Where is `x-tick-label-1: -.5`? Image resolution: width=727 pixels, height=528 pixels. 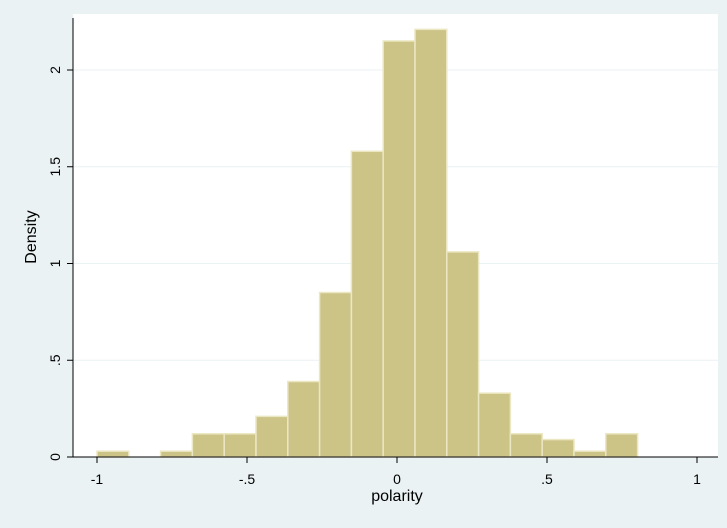
x-tick-label-1: -.5 is located at coordinates (247, 479).